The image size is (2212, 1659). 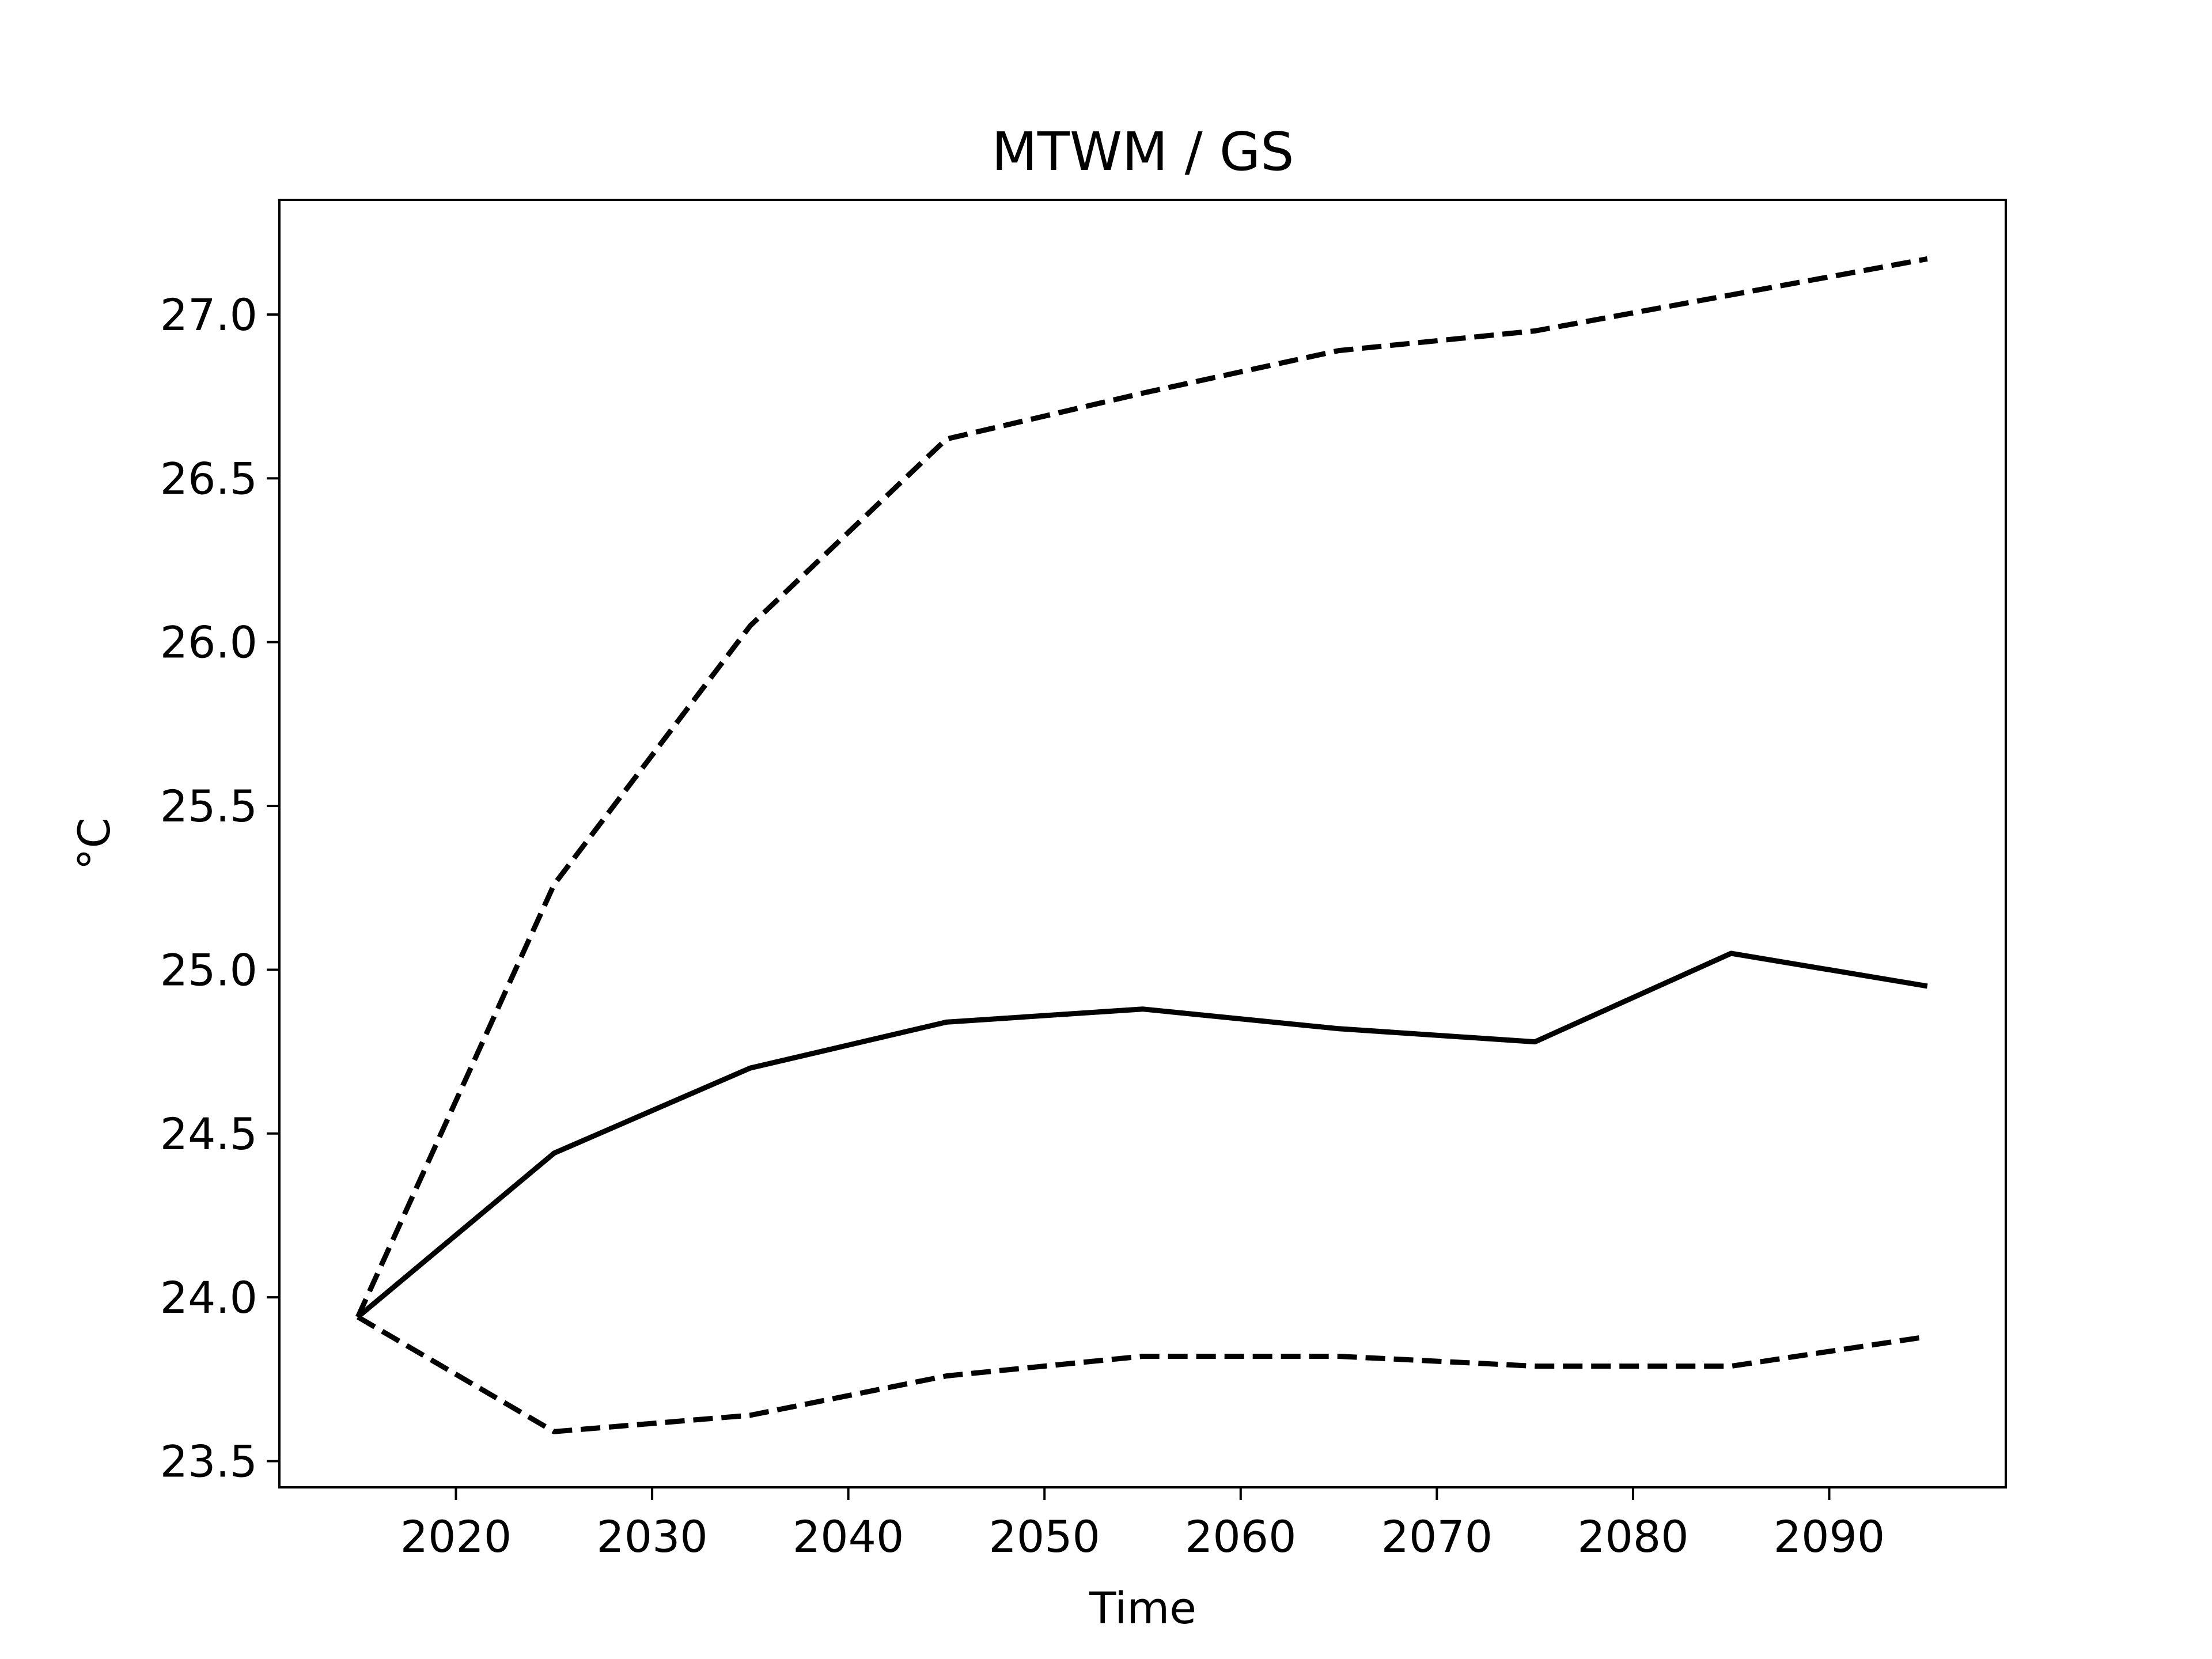 What do you see at coordinates (1142, 1524) in the screenshot?
I see `x-axis: 2020 2030 2040 2050 2060 2070 2080 2090` at bounding box center [1142, 1524].